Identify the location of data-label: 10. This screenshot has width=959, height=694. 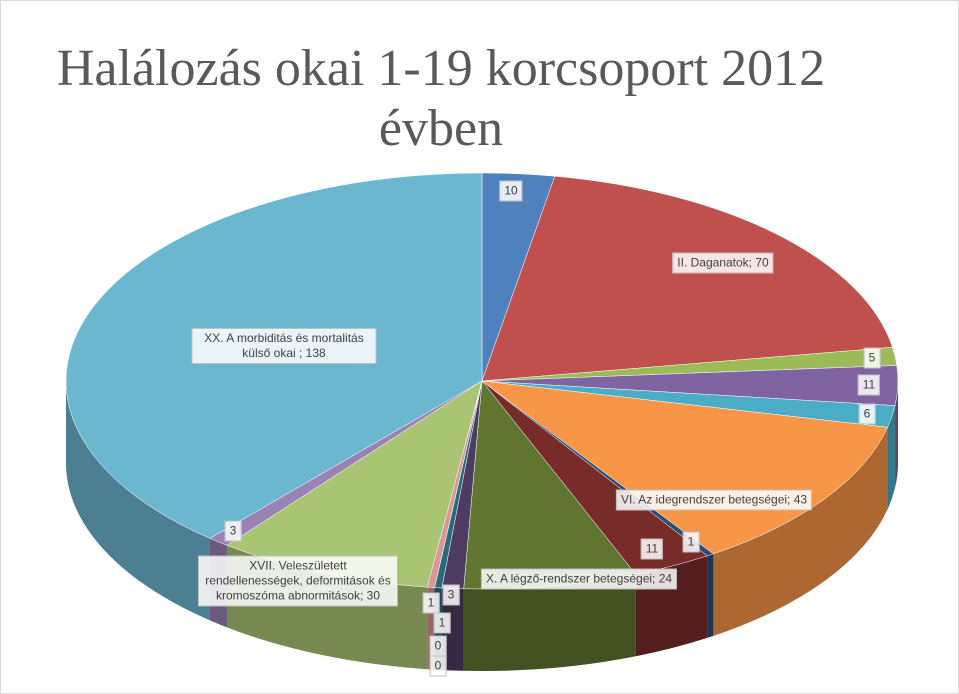
(511, 191).